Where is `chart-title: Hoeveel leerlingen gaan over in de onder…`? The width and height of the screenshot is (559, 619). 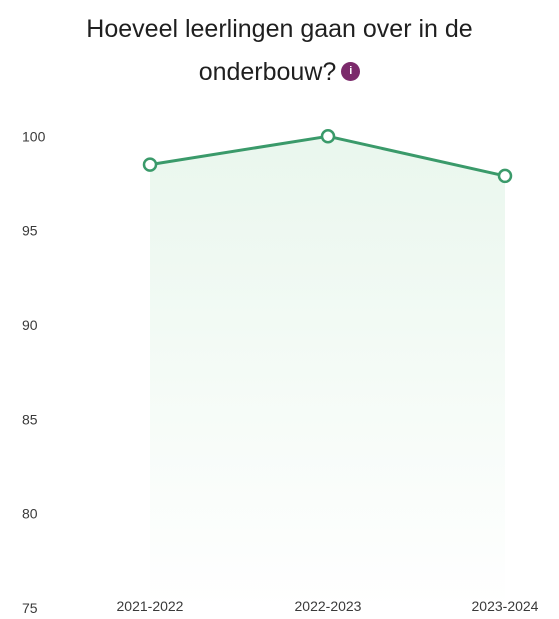
chart-title: Hoeveel leerlingen gaan over in de onder… is located at coordinates (279, 51).